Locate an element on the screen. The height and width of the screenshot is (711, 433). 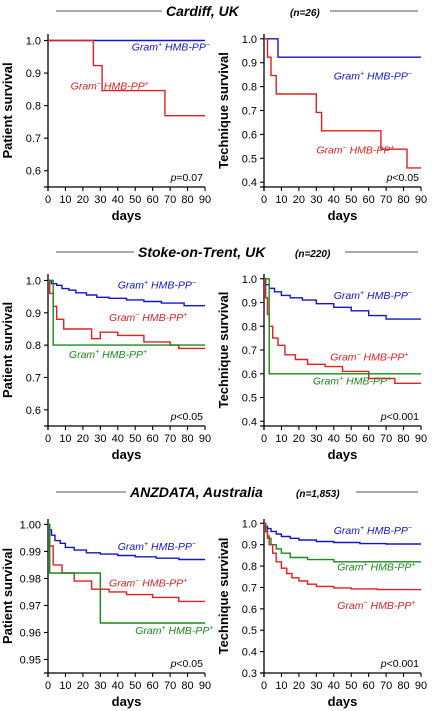
y-tick-label: 0.97 is located at coordinates (30, 606).